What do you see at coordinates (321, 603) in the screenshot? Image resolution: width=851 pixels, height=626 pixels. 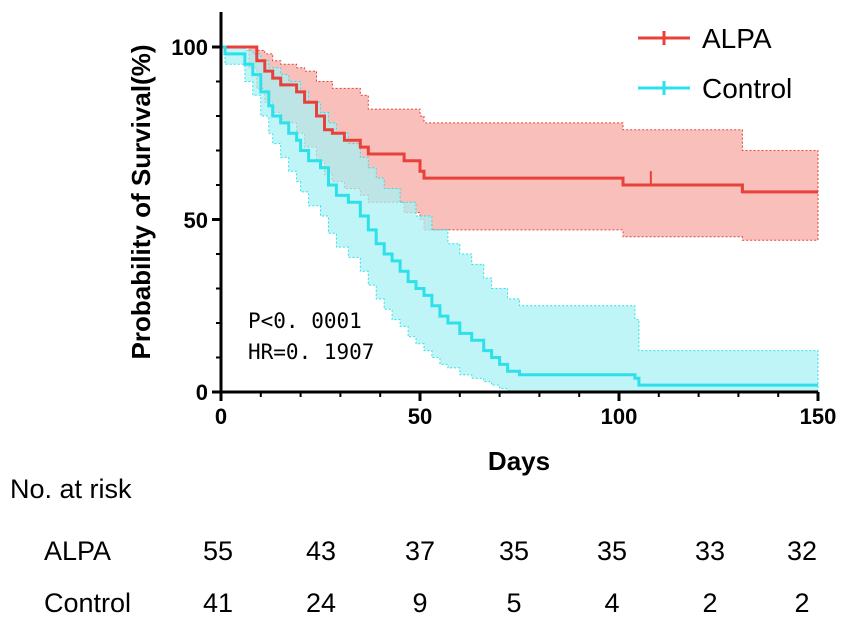 I see `risk-value-control-1: 24` at bounding box center [321, 603].